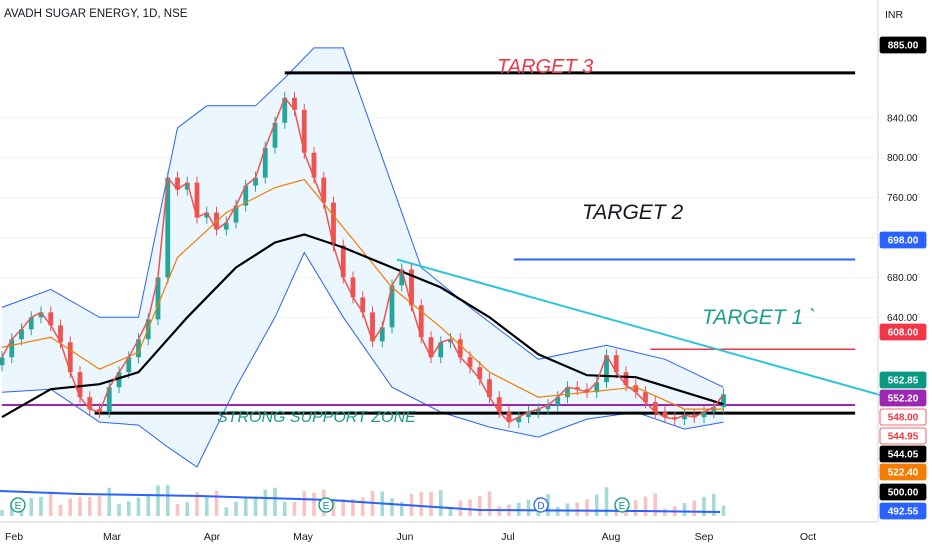 This screenshot has width=932, height=550. What do you see at coordinates (902, 318) in the screenshot?
I see `price-tick-label: 640.00` at bounding box center [902, 318].